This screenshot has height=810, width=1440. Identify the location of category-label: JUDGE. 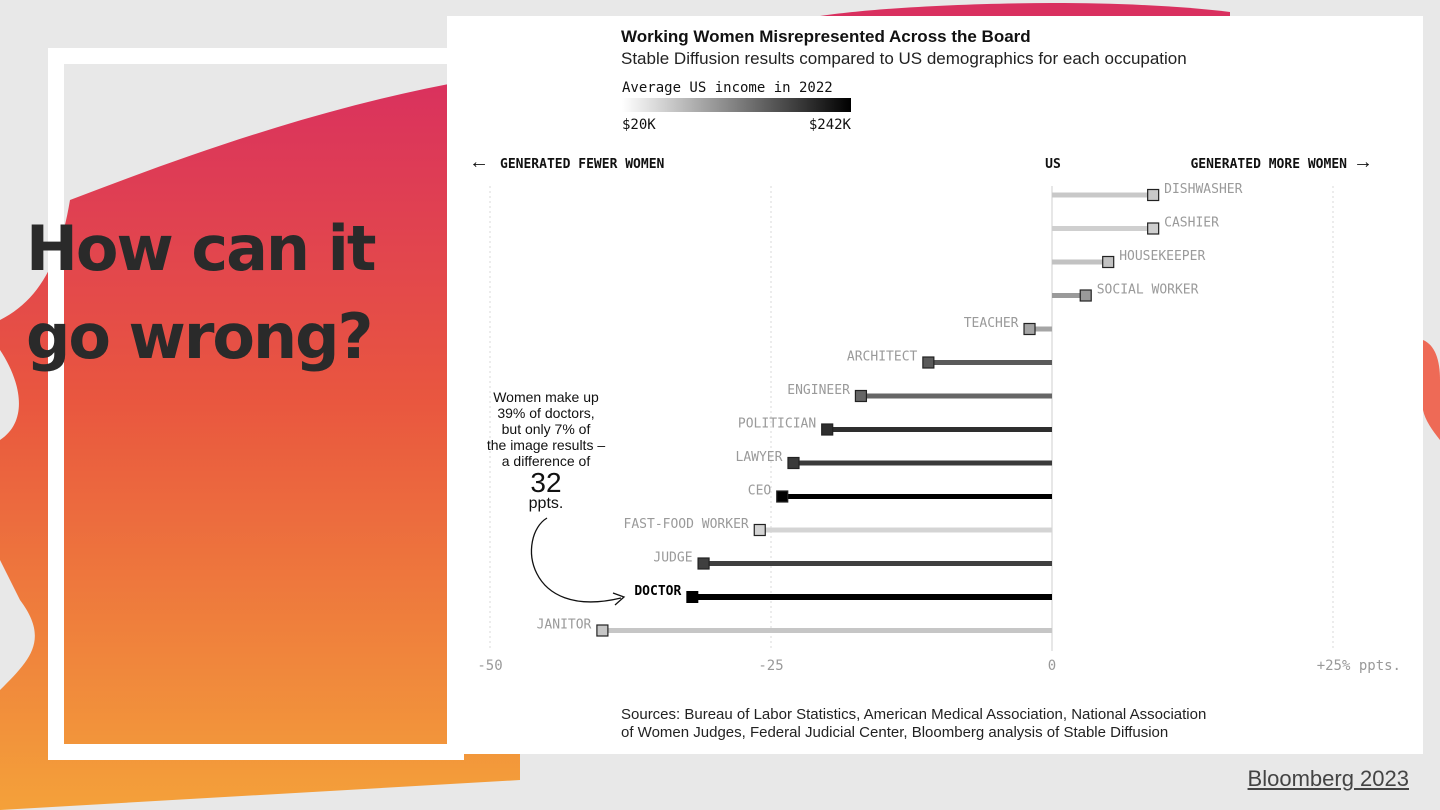
(672, 558).